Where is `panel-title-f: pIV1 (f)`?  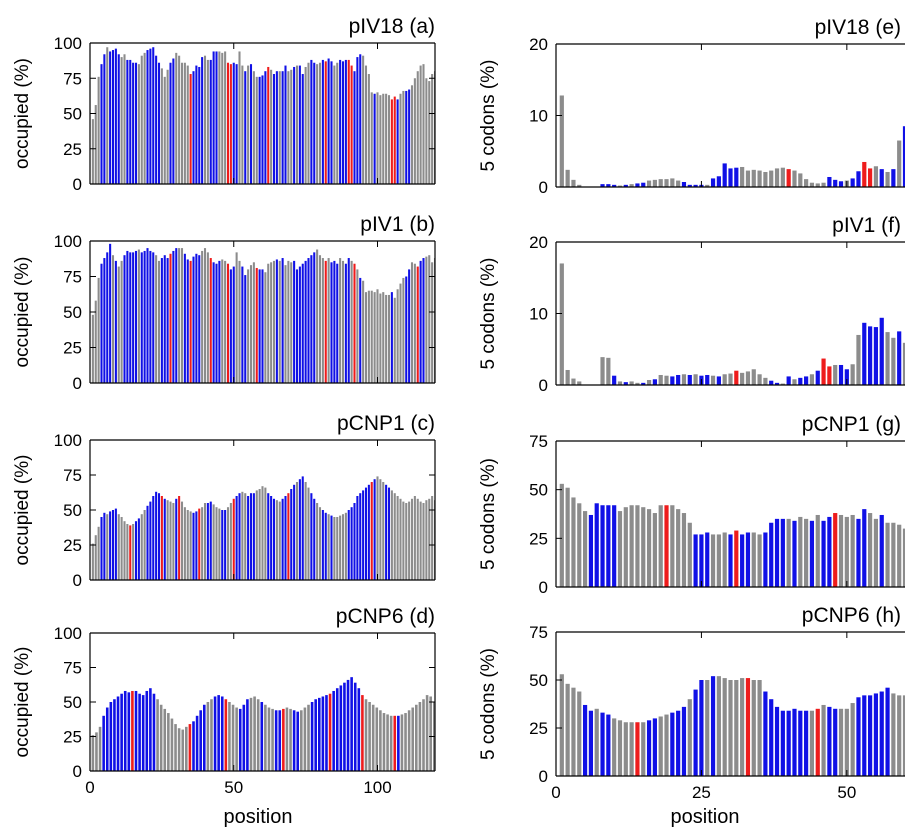 panel-title-f: pIV1 (f) is located at coordinates (866, 225).